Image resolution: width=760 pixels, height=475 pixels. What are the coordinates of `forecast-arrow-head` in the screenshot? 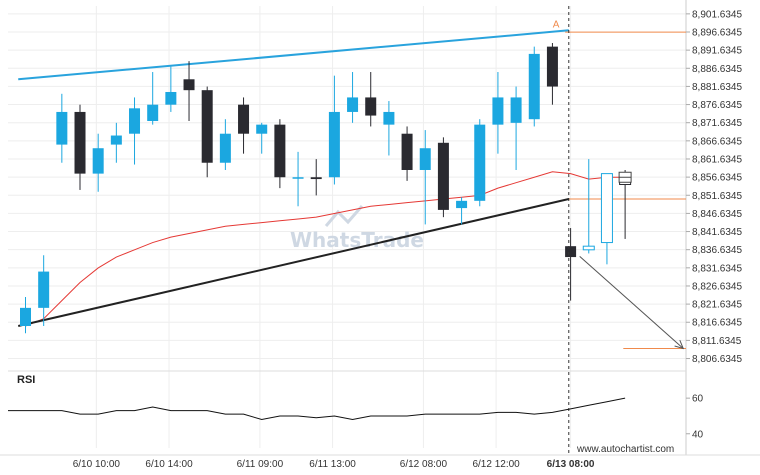 It's located at (679, 344).